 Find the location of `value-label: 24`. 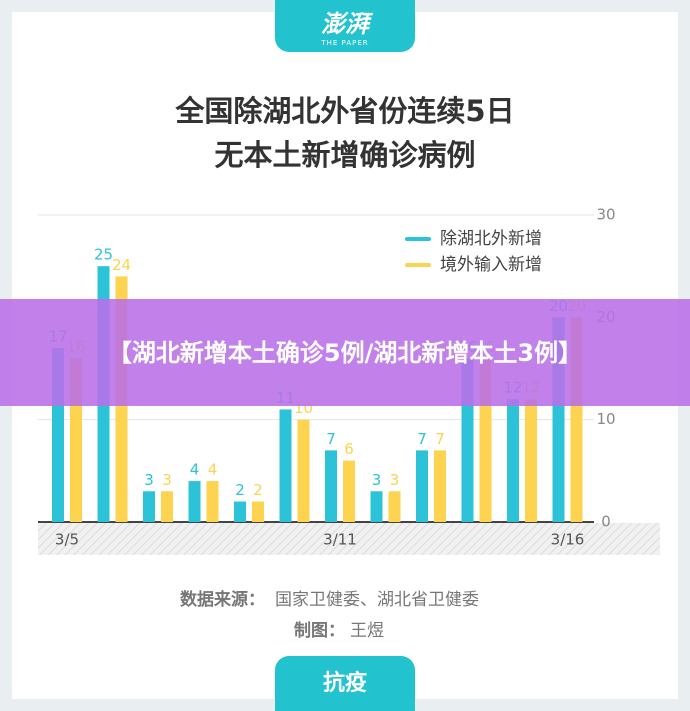

value-label: 24 is located at coordinates (121, 265).